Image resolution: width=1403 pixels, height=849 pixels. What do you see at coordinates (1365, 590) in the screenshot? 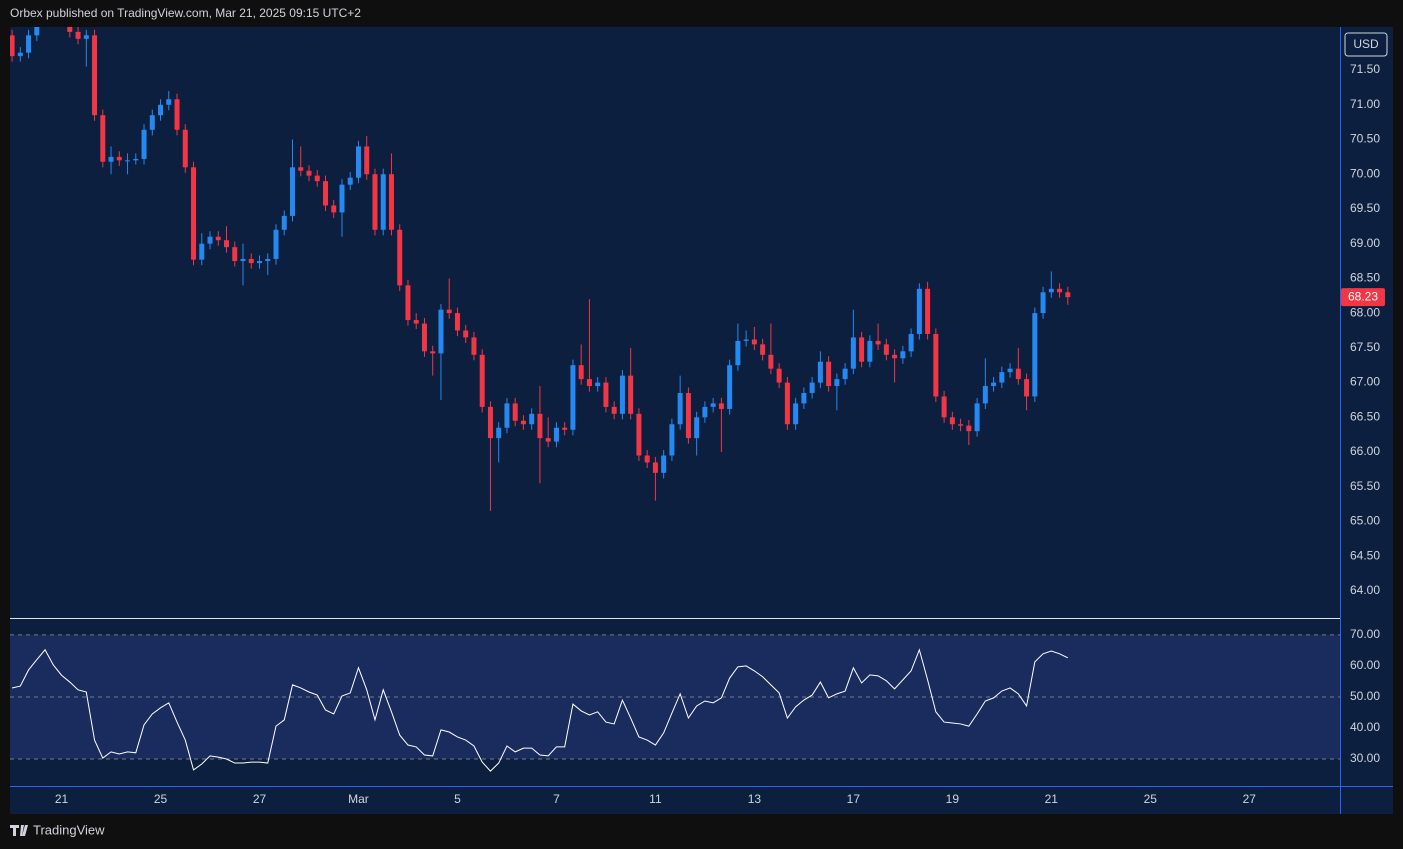
I see `y-tick-label: 64.00` at bounding box center [1365, 590].